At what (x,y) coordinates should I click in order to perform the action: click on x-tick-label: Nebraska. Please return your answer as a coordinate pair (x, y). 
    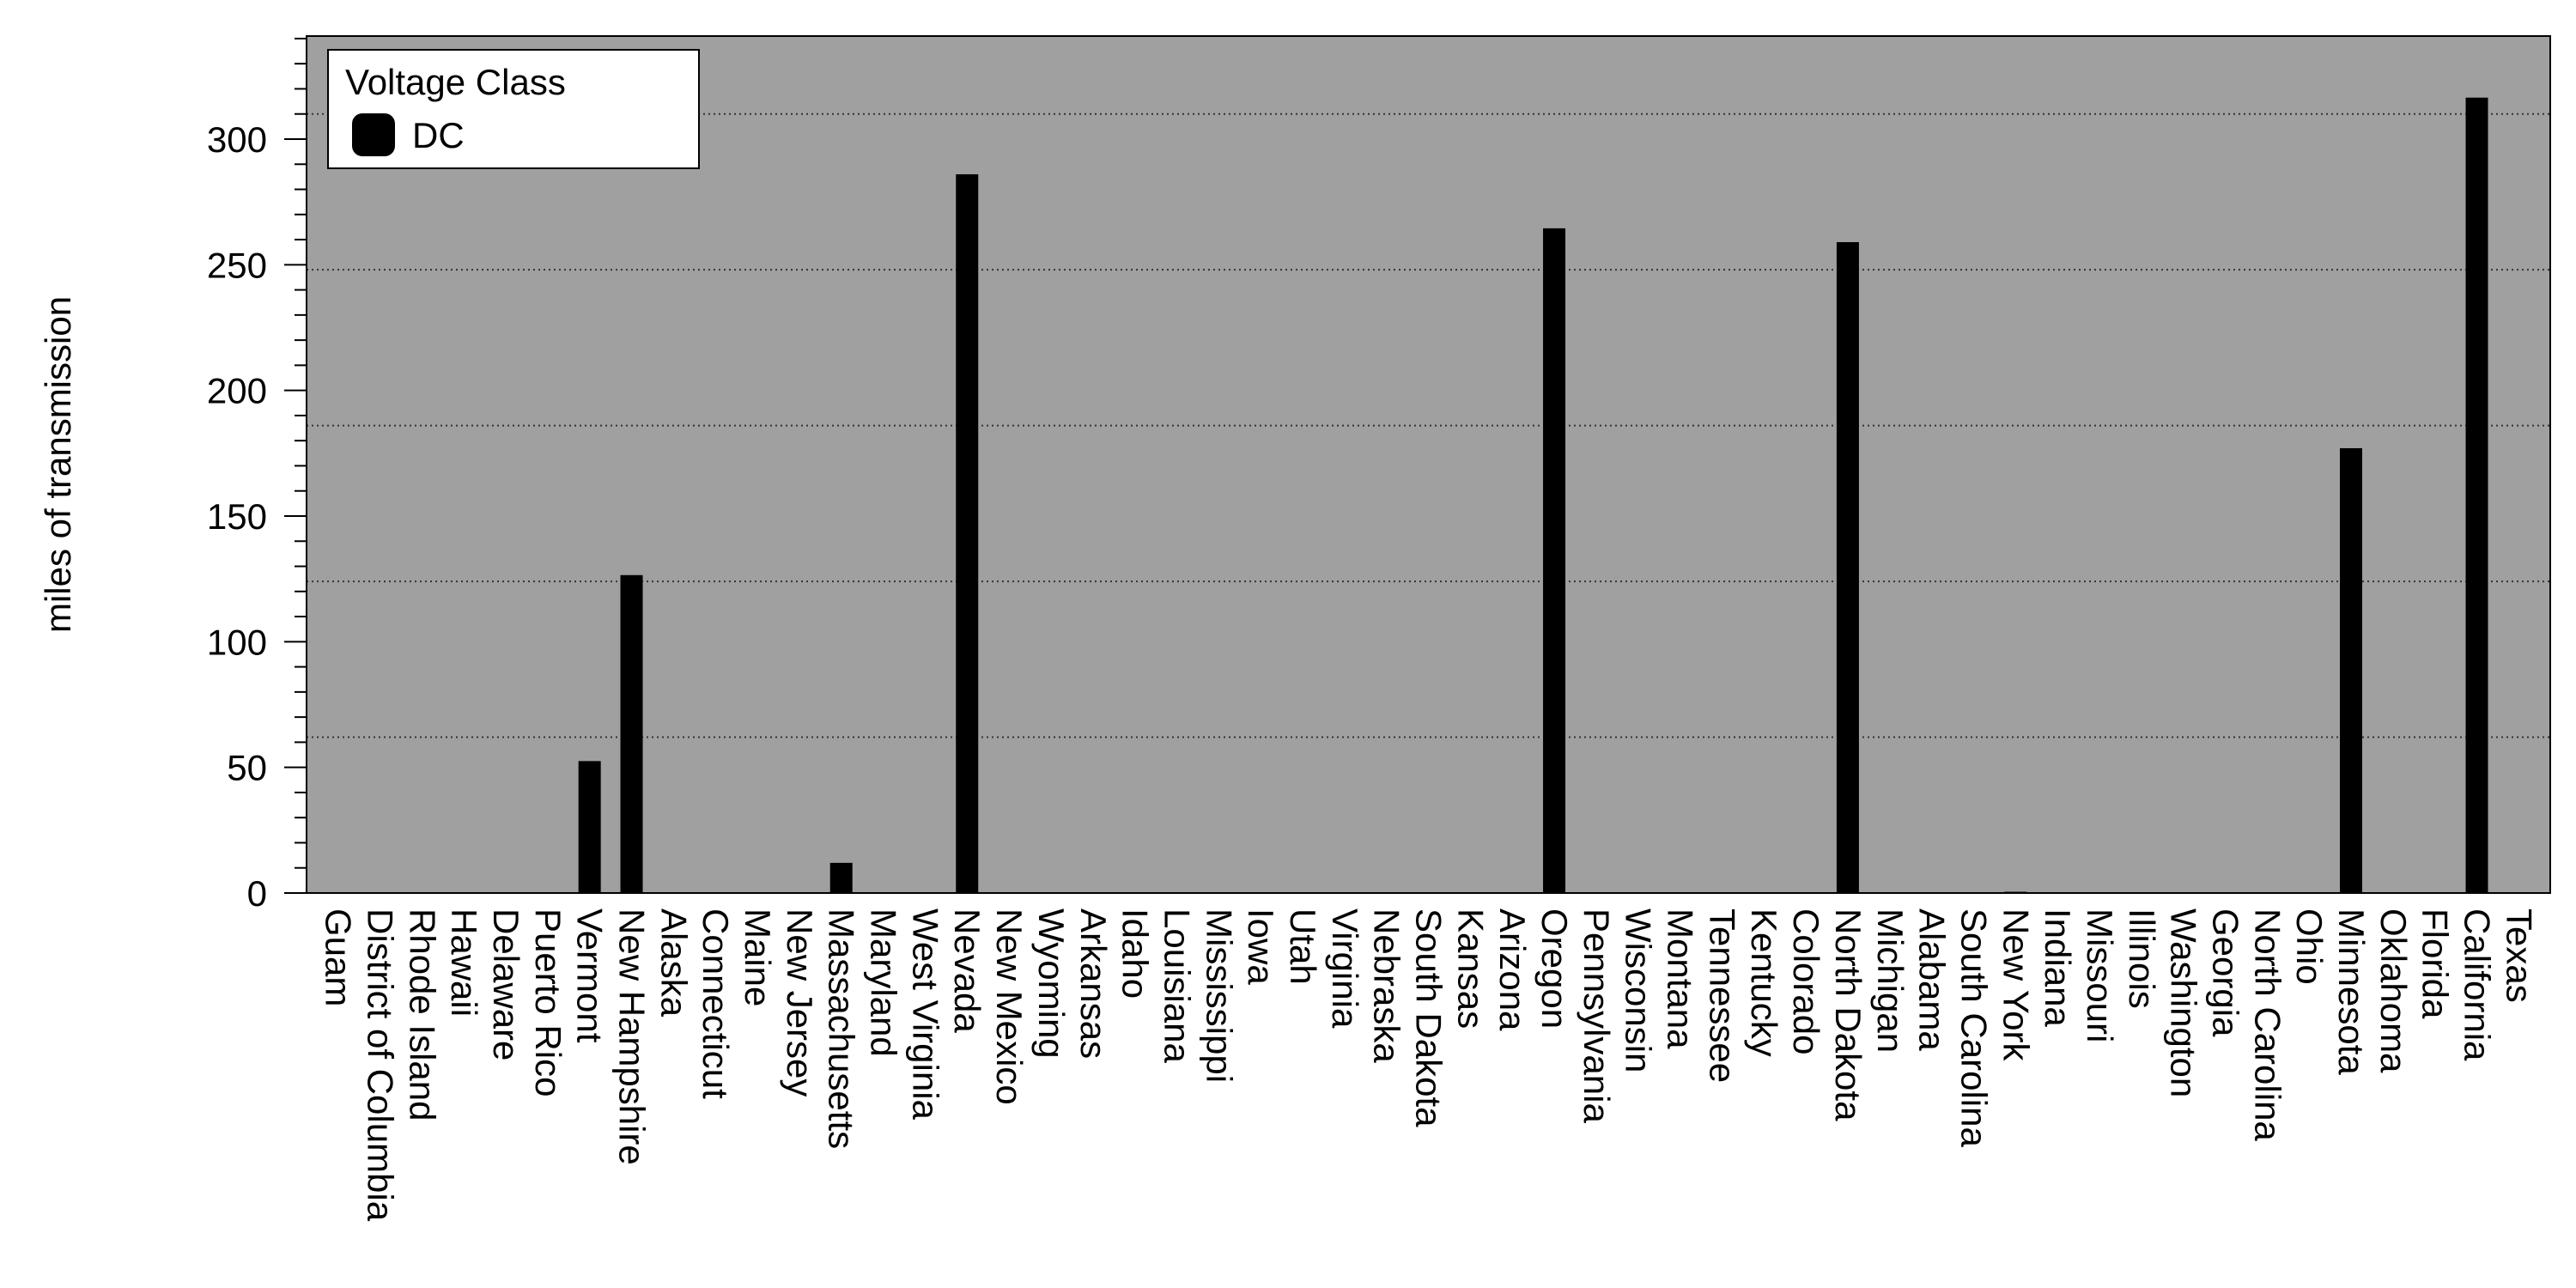
    Looking at the image, I should click on (1387, 985).